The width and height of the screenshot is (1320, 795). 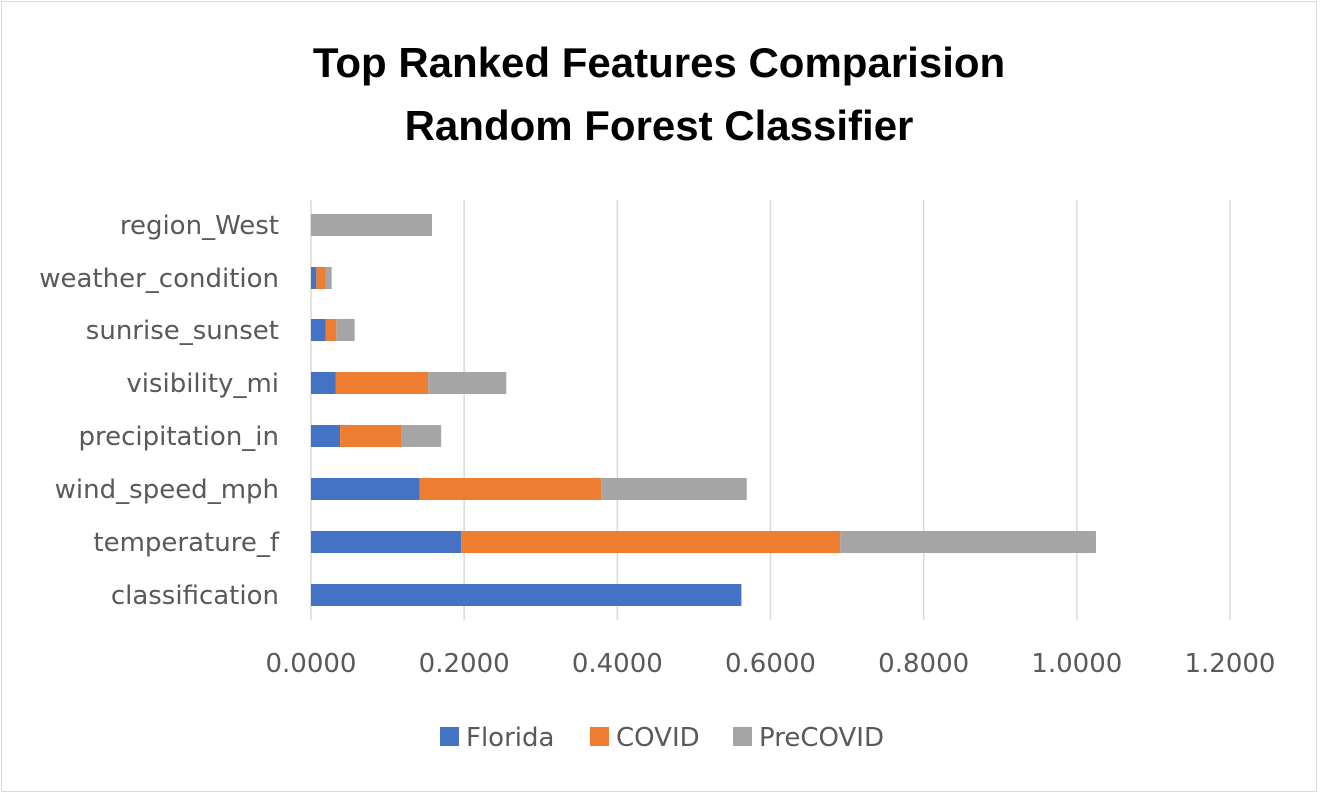 I want to click on bar-segment-florida-temperature-f, so click(x=386, y=542).